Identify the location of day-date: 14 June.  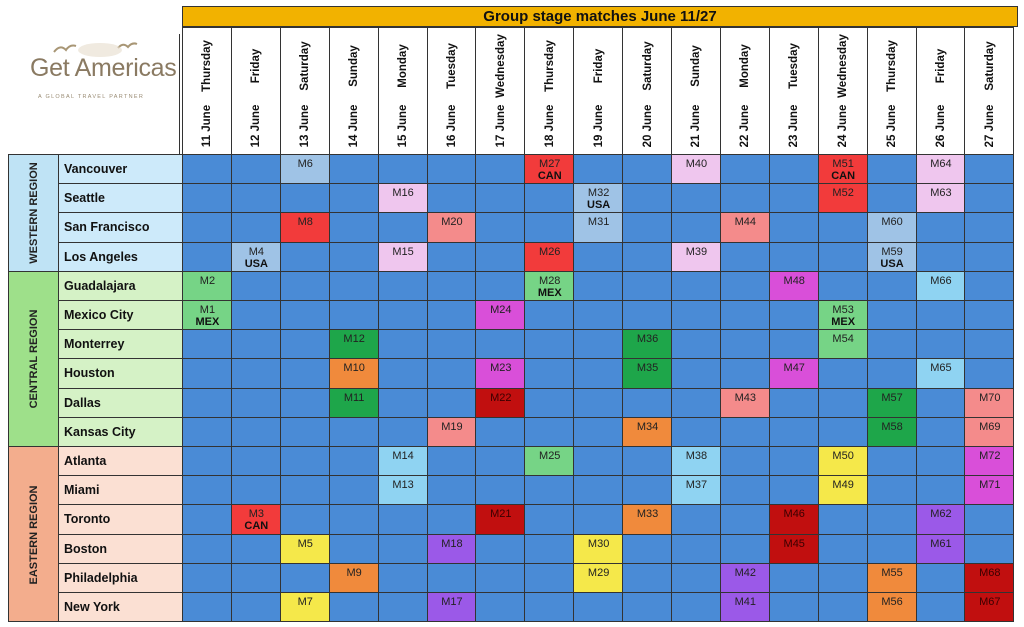
(354, 126).